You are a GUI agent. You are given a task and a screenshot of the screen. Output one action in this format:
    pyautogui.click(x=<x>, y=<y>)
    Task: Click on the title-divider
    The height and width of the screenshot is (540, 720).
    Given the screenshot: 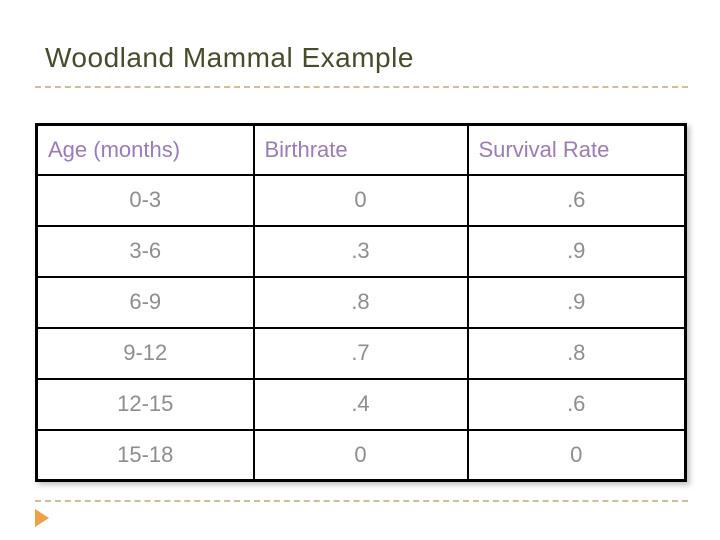 What is the action you would take?
    pyautogui.click(x=361, y=87)
    